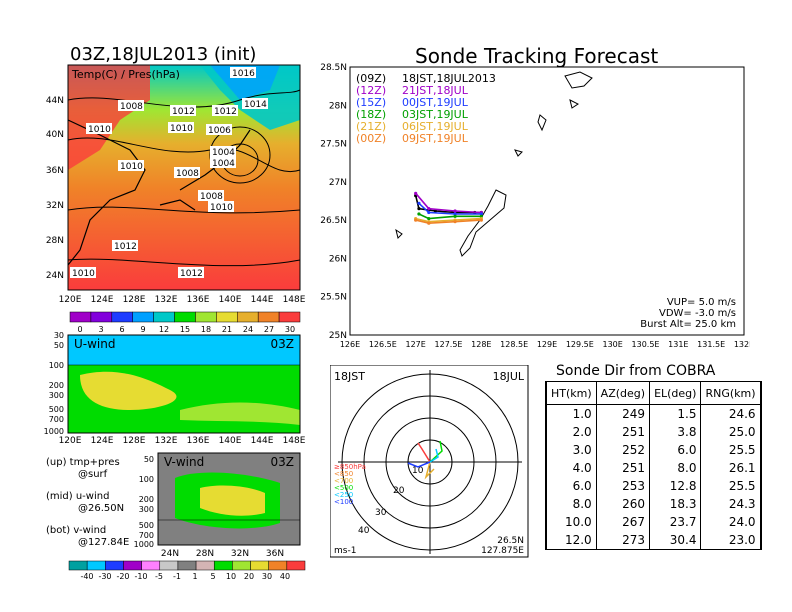 The image size is (792, 612). What do you see at coordinates (435, 90) in the screenshot?
I see `legend-12z-text: 21JST,18JUL` at bounding box center [435, 90].